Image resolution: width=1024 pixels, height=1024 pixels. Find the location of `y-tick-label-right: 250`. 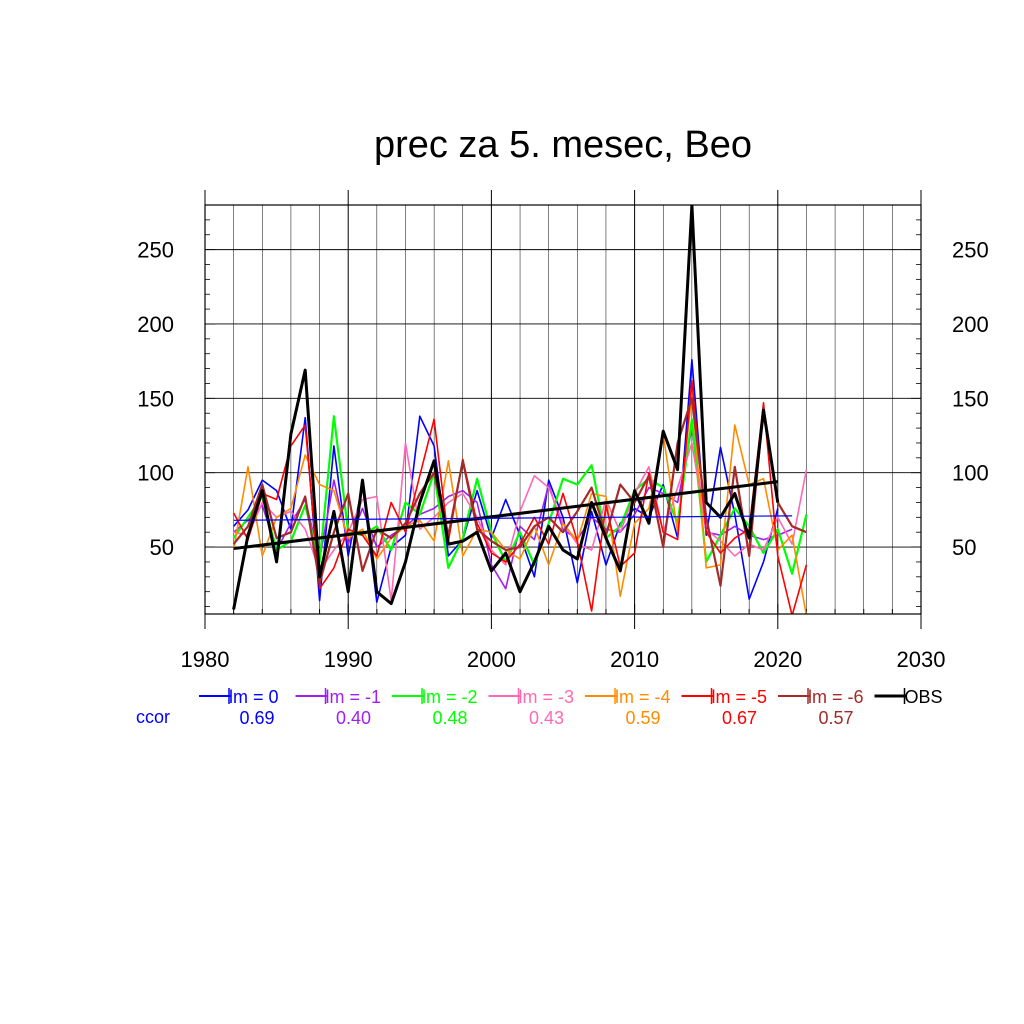

y-tick-label-right: 250 is located at coordinates (970, 250).